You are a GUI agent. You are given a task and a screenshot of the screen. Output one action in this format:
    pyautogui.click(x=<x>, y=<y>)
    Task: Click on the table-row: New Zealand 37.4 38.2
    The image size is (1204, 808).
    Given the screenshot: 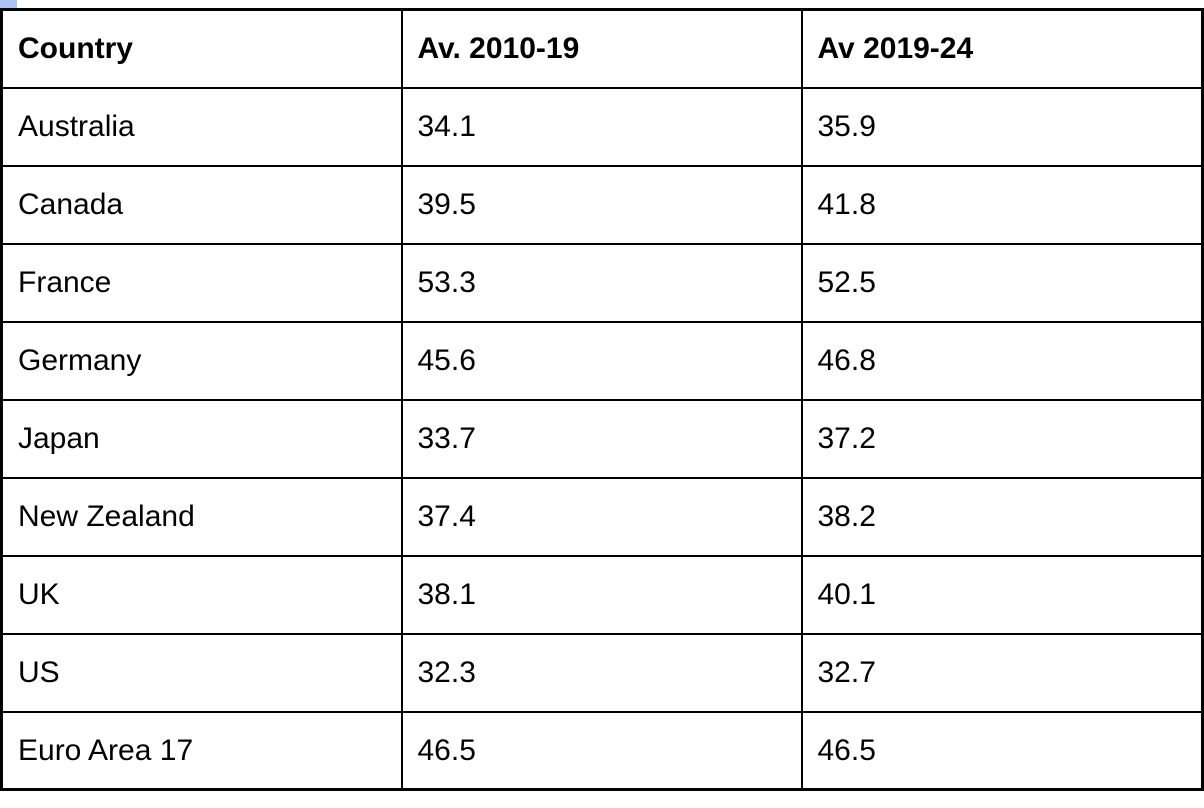 What is the action you would take?
    pyautogui.click(x=602, y=516)
    